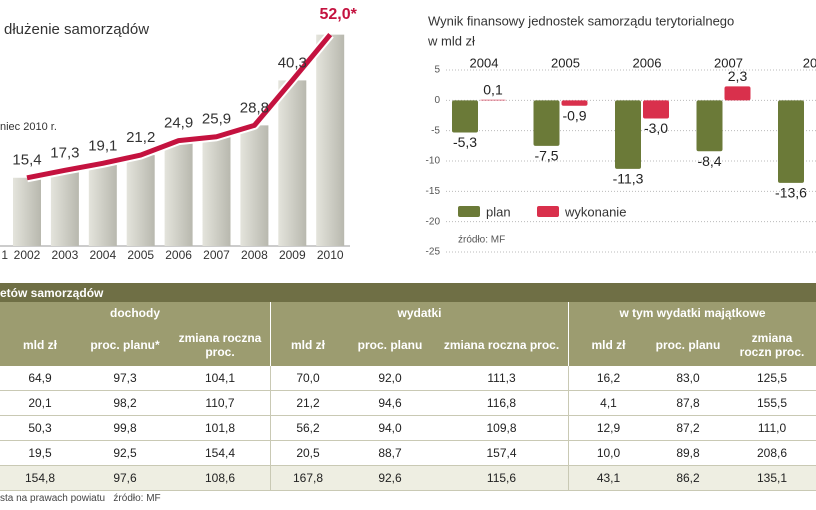  What do you see at coordinates (809, 62) in the screenshot?
I see `x-tick-label: 20` at bounding box center [809, 62].